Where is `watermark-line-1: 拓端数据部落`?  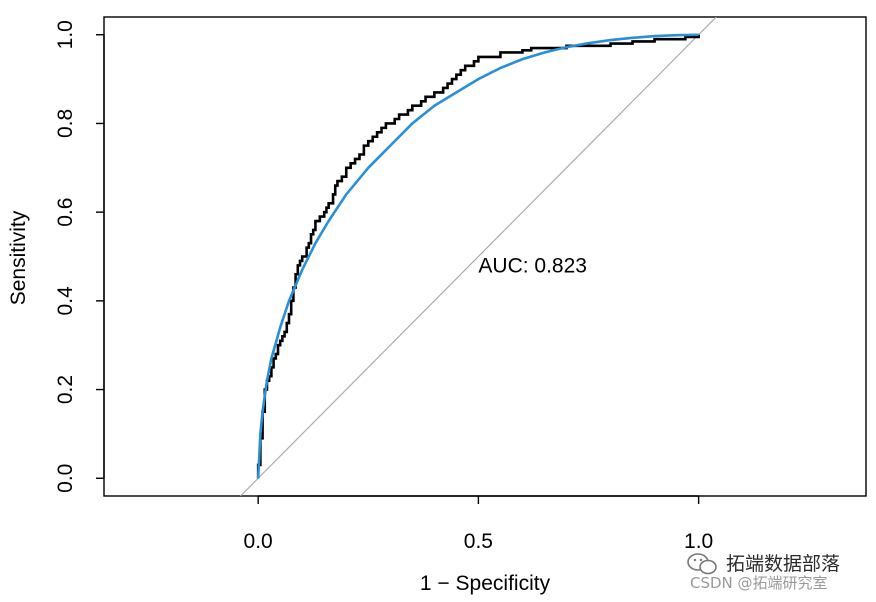
watermark-line-1: 拓端数据部落 is located at coordinates (783, 564).